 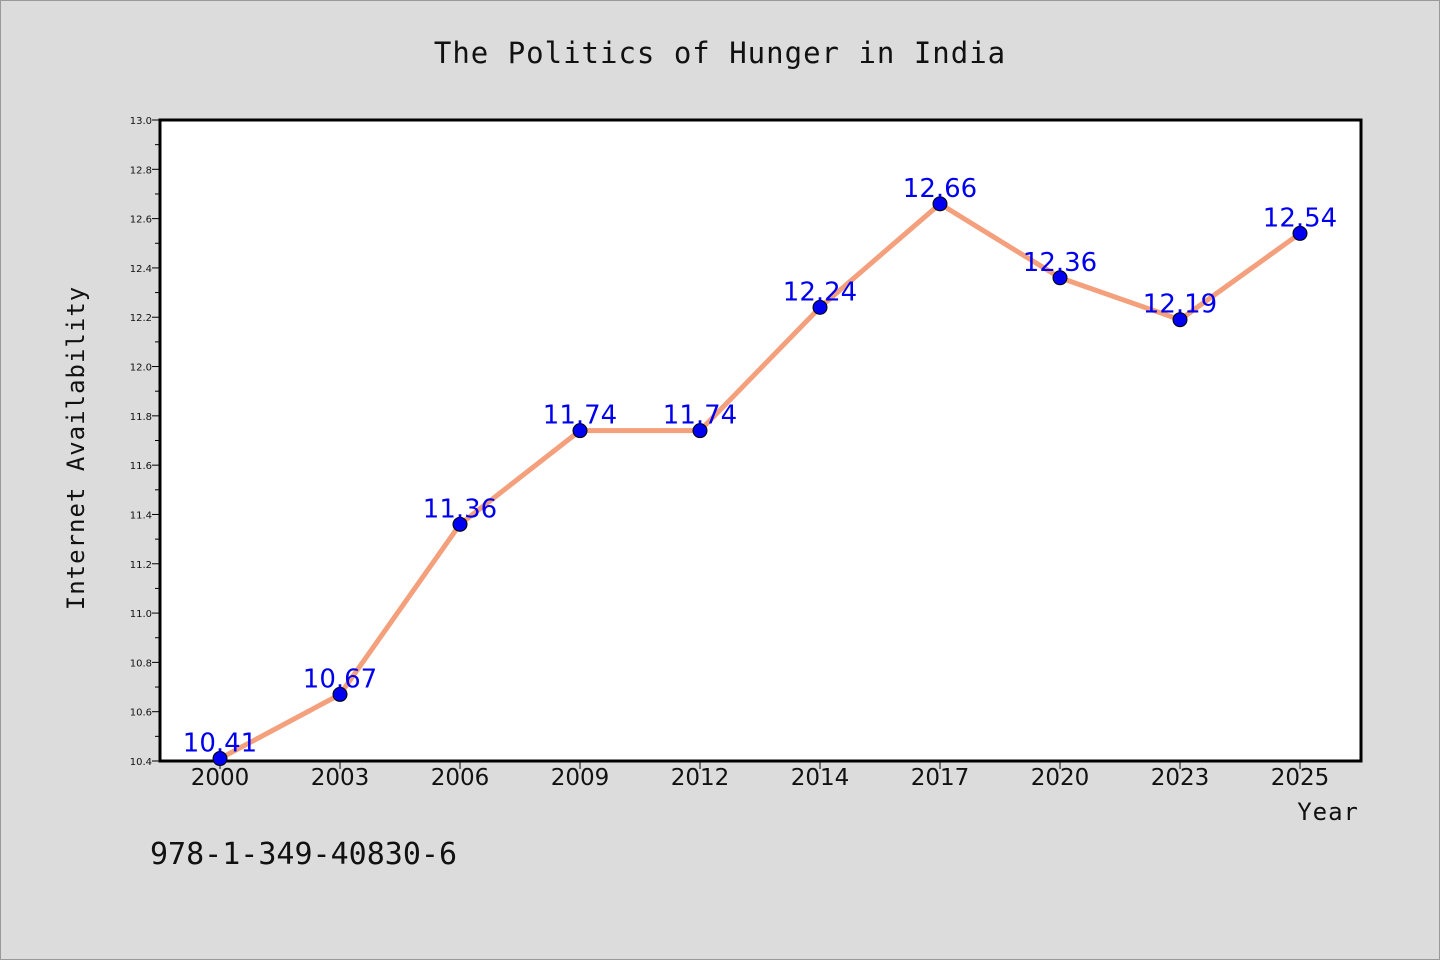 I want to click on isbn-code: 978-1-349-40830-6, so click(x=303, y=854).